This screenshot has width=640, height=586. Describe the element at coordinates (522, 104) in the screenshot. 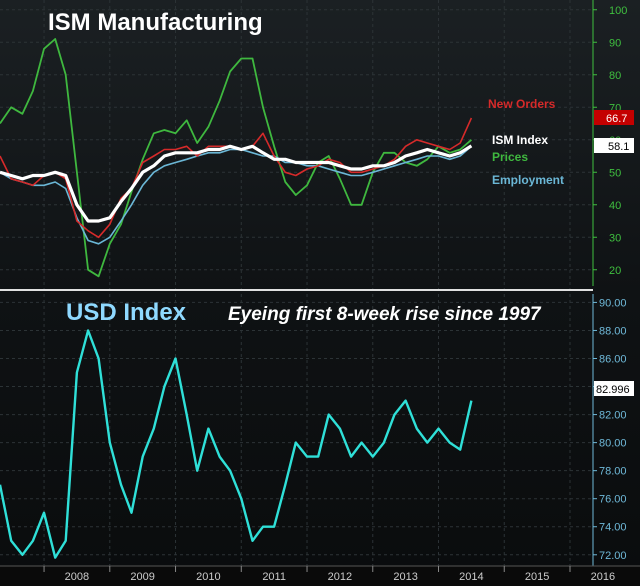

I see `label-new-orders: New Orders` at that location.